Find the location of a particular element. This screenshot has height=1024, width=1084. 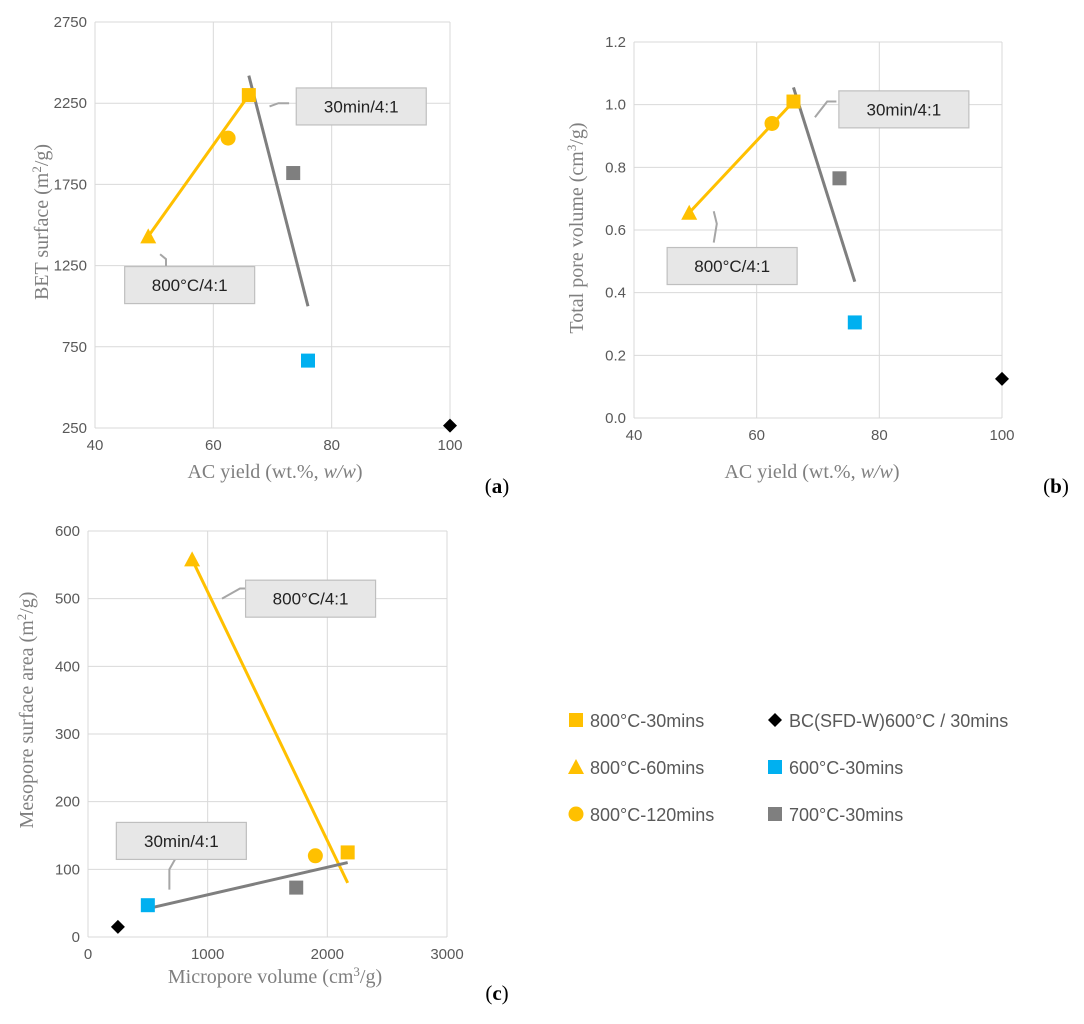

panel-label: (a) is located at coordinates (497, 486).